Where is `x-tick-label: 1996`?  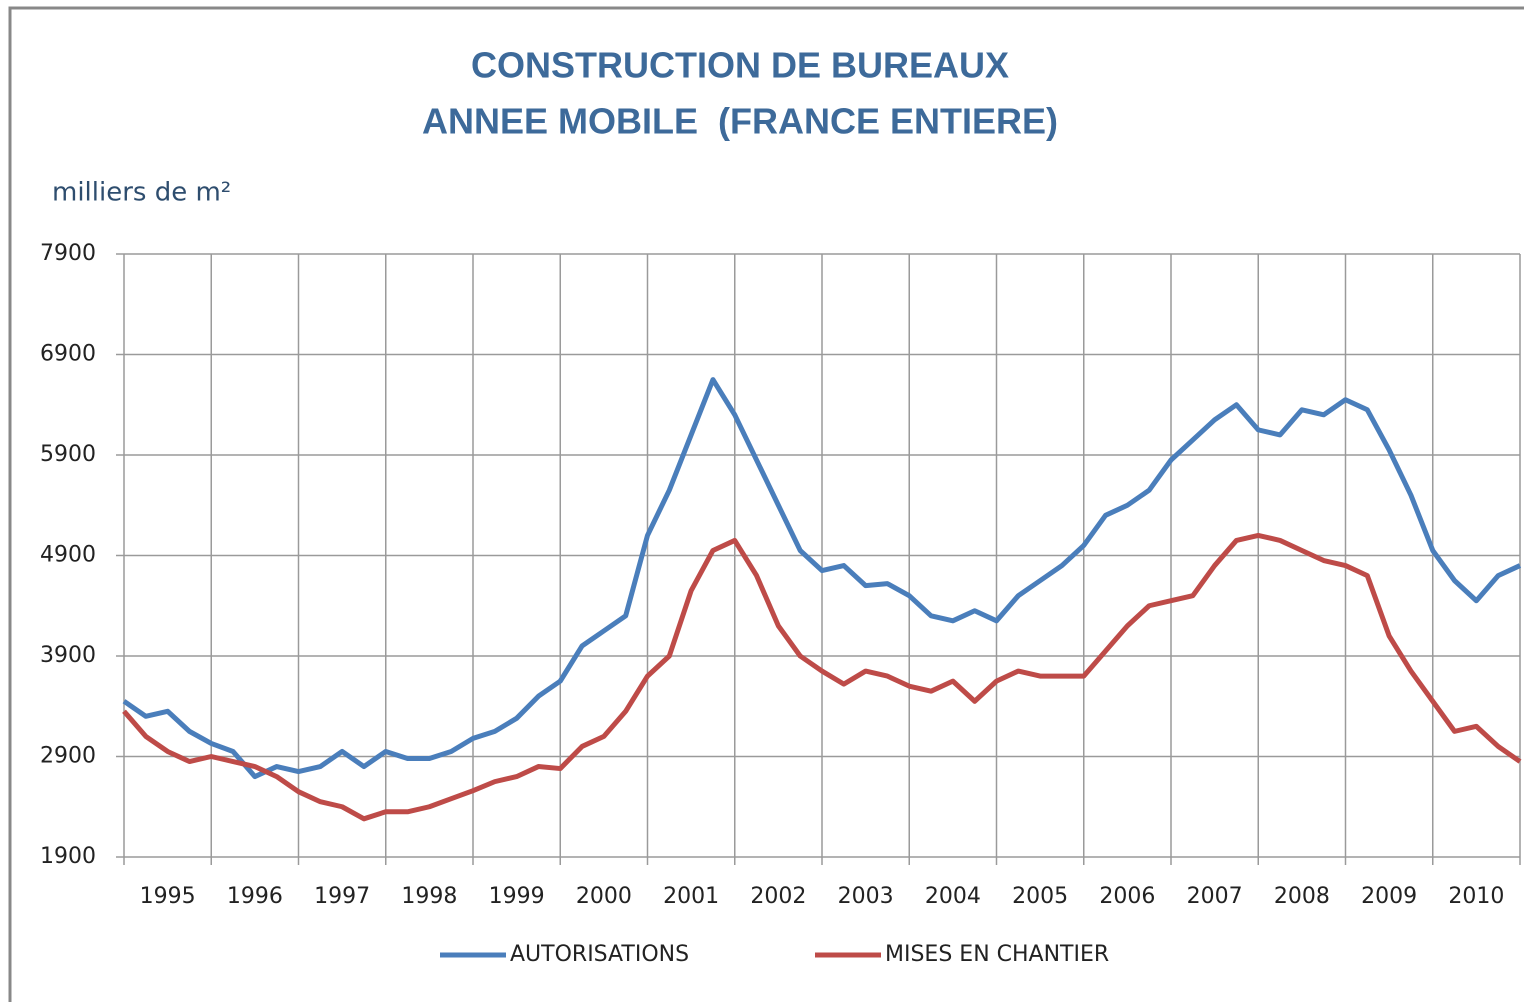
x-tick-label: 1996 is located at coordinates (255, 896).